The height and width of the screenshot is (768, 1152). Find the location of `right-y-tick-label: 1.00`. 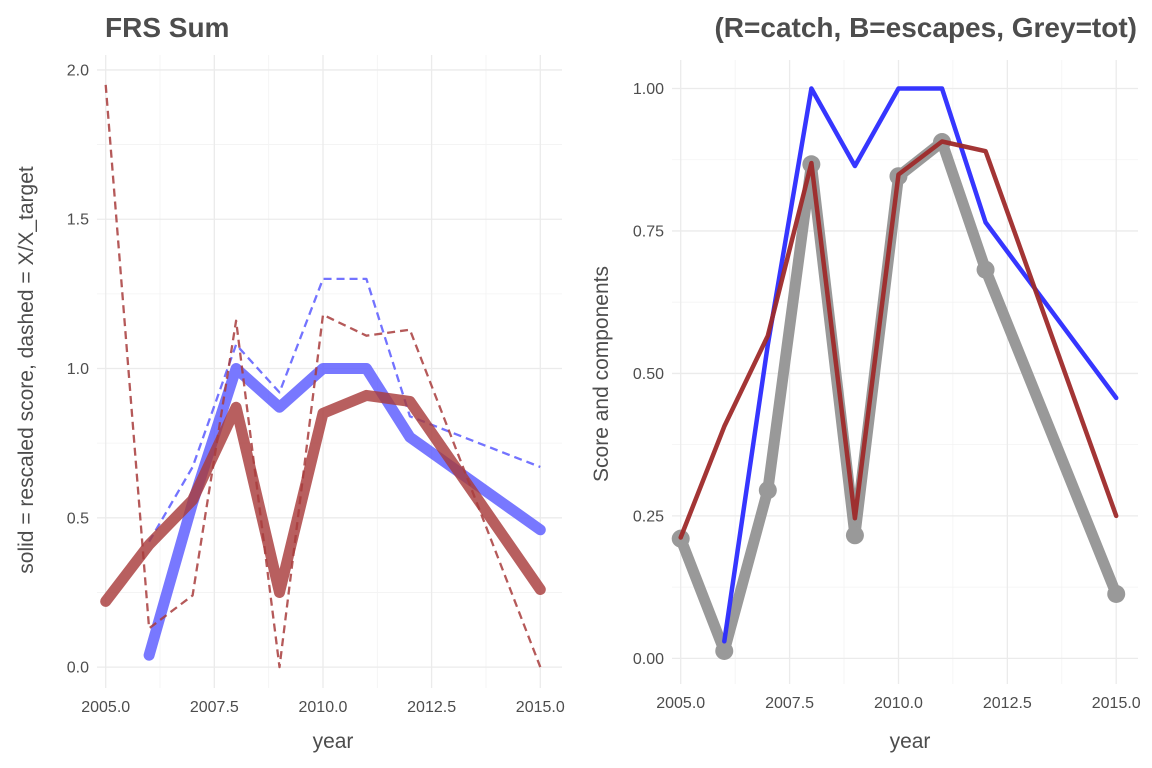

right-y-tick-label: 1.00 is located at coordinates (648, 89).